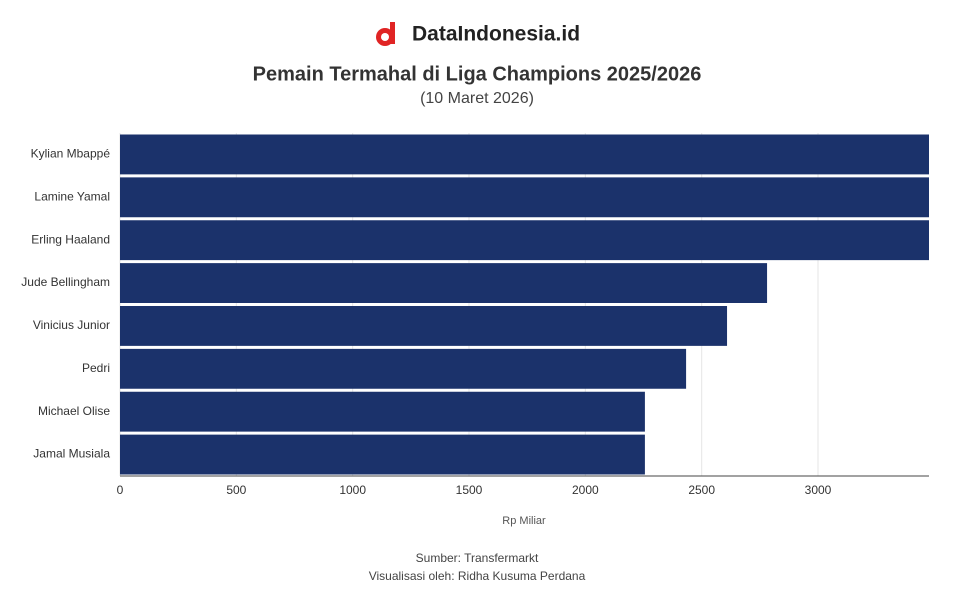 The width and height of the screenshot is (954, 596). What do you see at coordinates (71, 454) in the screenshot?
I see `y-tick-label: Jamal Musiala` at bounding box center [71, 454].